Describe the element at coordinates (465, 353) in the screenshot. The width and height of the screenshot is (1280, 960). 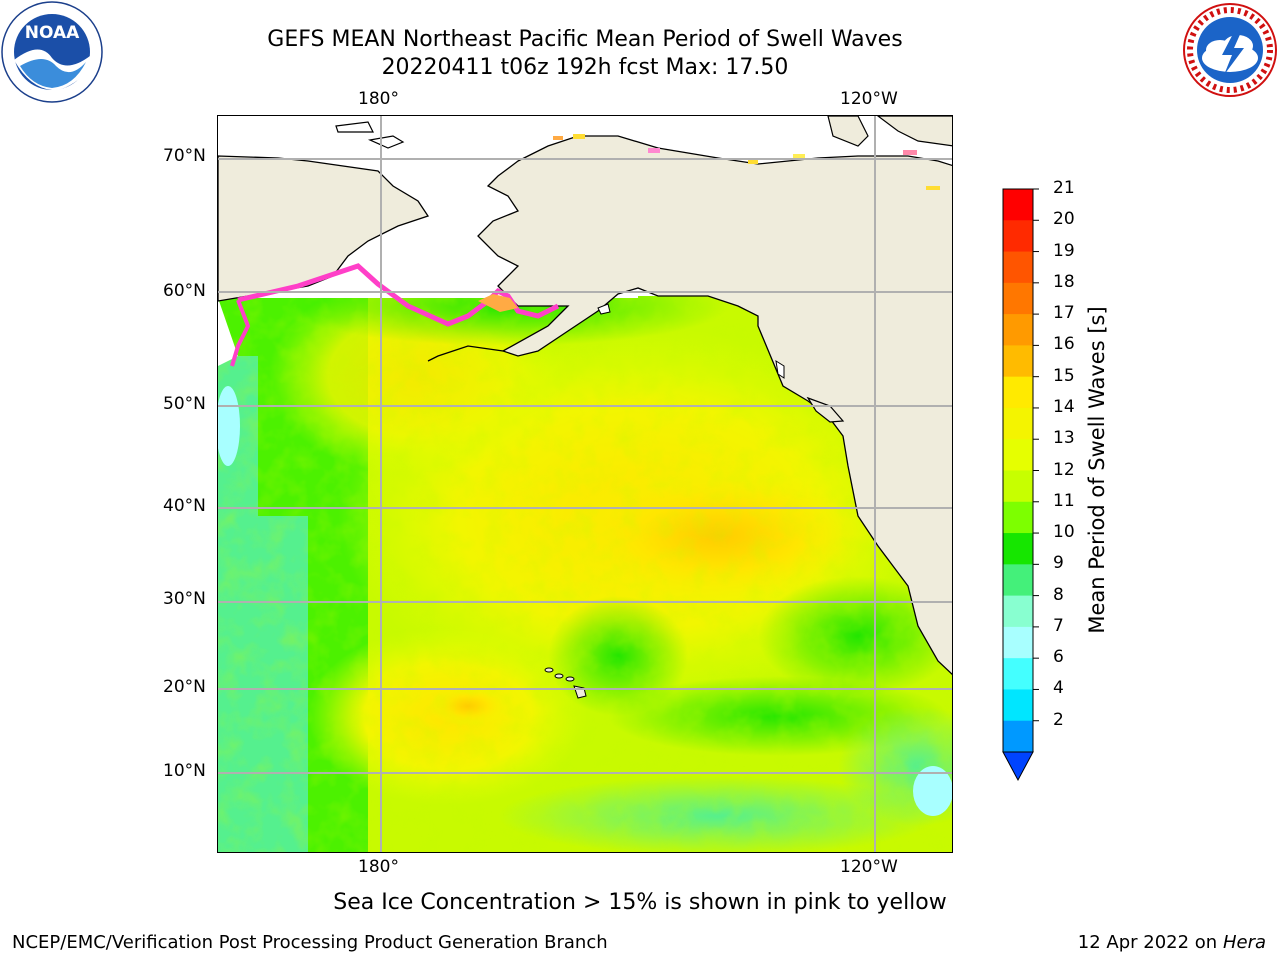
I see `aleutian-chain` at that location.